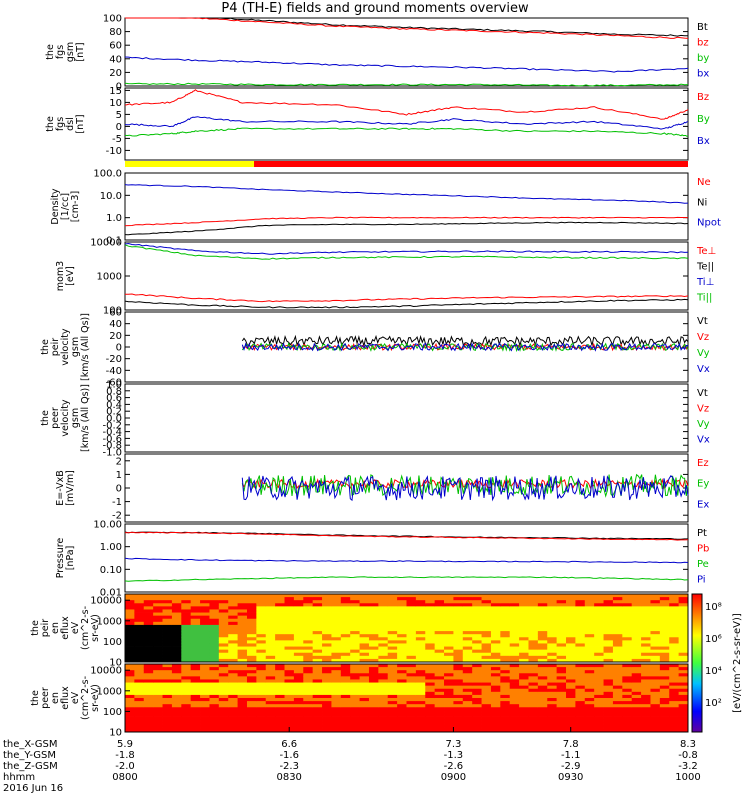 The image size is (750, 800). What do you see at coordinates (33, 788) in the screenshot?
I see `date-label: 2016 Jun 16` at bounding box center [33, 788].